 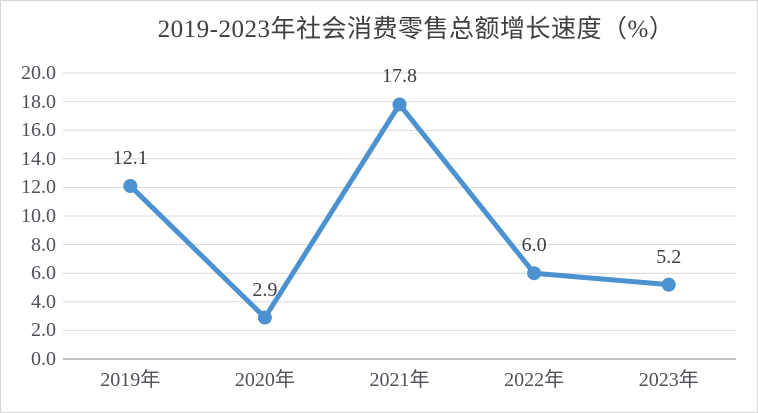 I want to click on y-tick-label: 16.0, so click(x=38, y=130).